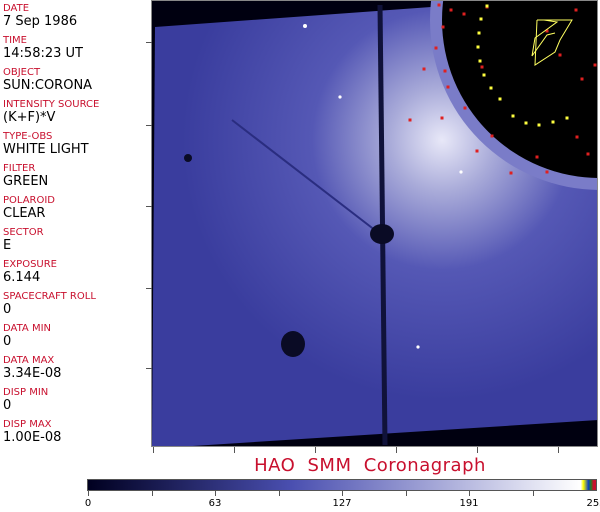 The image size is (600, 512). I want to click on field-time: TIME 14:58:23 UT, so click(43, 48).